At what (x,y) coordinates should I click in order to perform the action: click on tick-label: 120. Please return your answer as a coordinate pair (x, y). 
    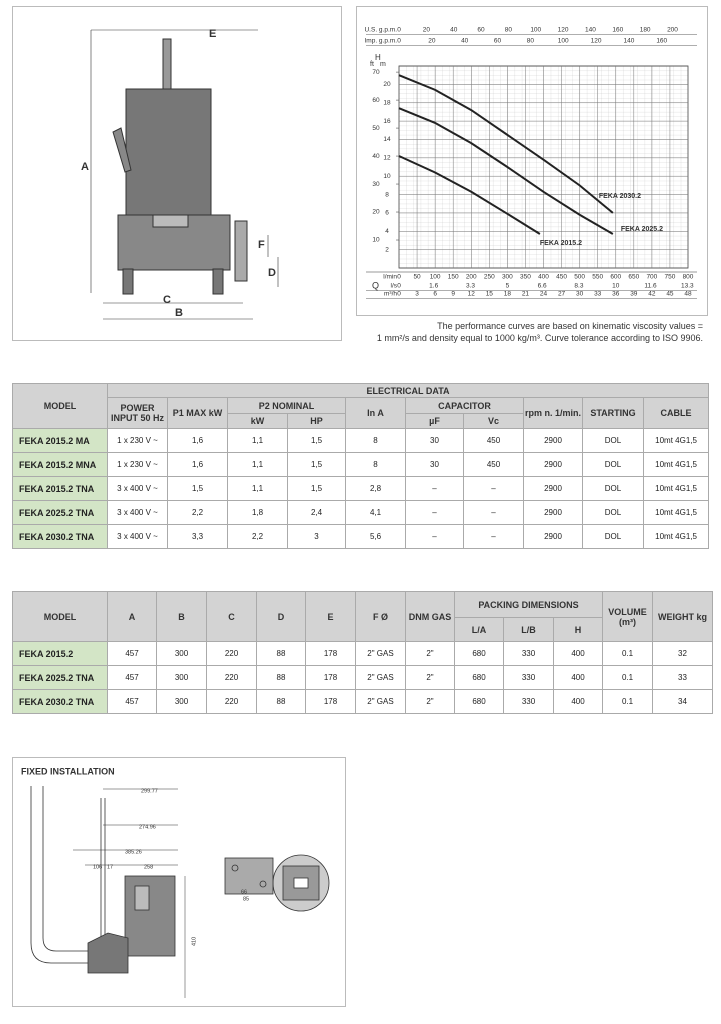
    Looking at the image, I should click on (596, 41).